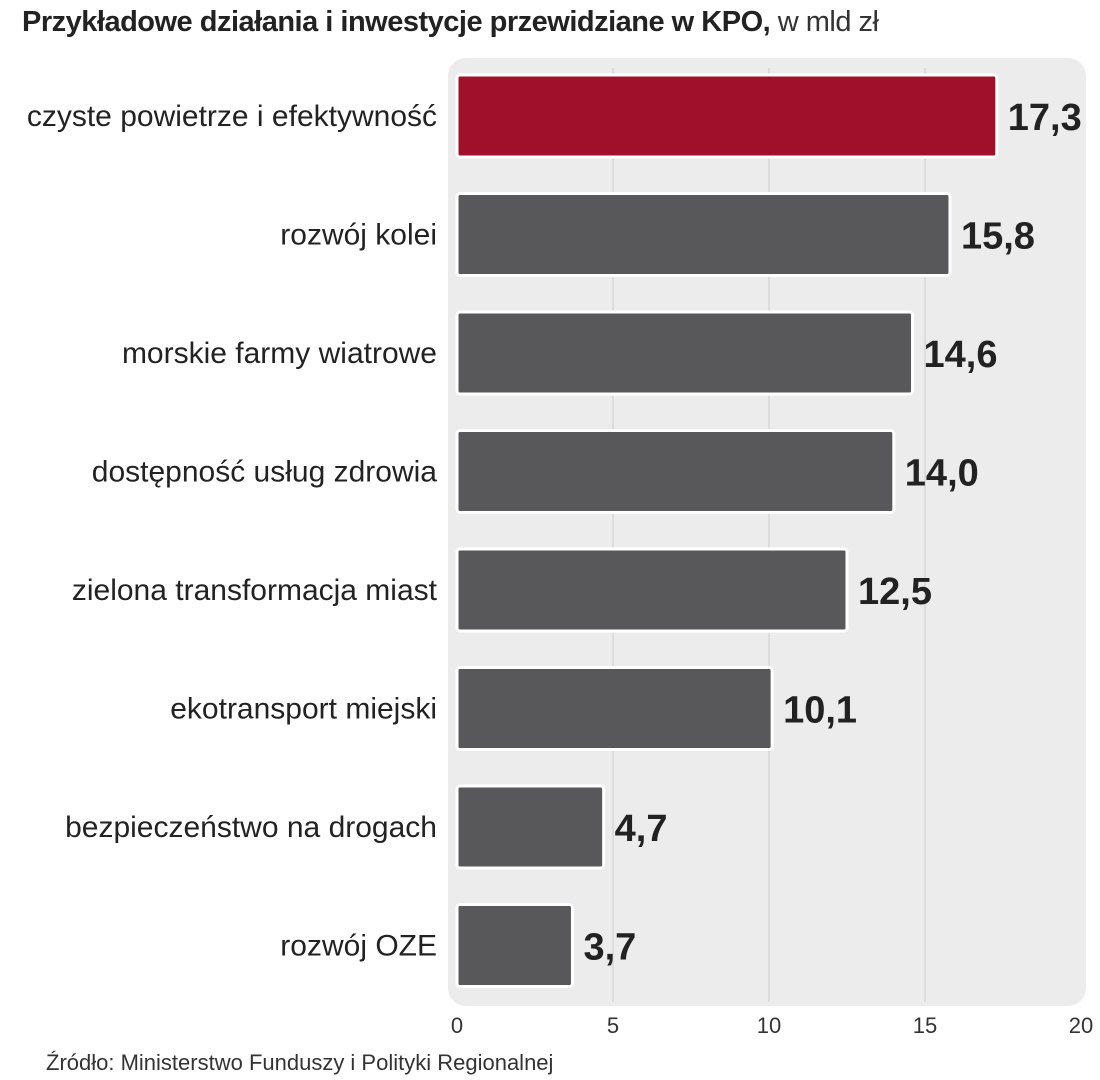 This screenshot has width=1100, height=1080. Describe the element at coordinates (895, 592) in the screenshot. I see `value-label: 12,5` at that location.